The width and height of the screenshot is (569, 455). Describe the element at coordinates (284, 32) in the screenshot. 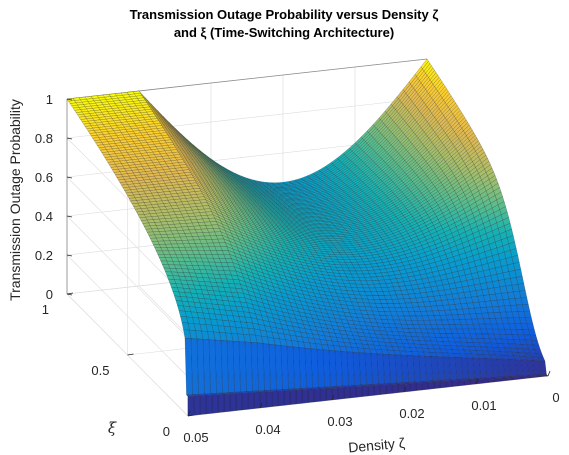

I see `chart-title-line-2: and ξ (Time-Switching Architecture)` at that location.